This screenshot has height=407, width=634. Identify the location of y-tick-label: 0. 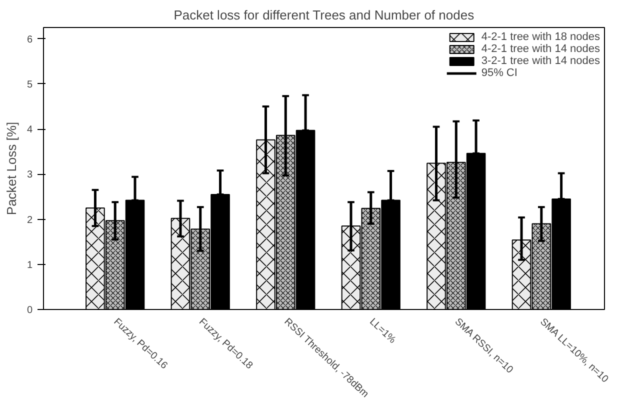
(29, 310).